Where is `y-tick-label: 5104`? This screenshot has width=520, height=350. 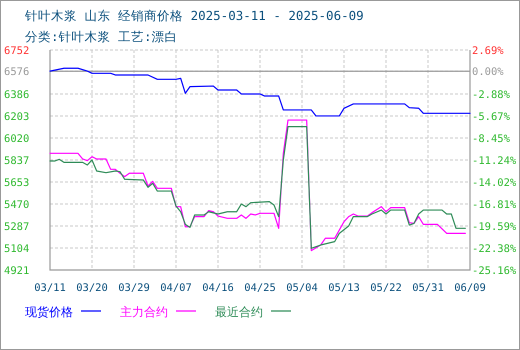
y-tick-label: 5104 is located at coordinates (17, 249).